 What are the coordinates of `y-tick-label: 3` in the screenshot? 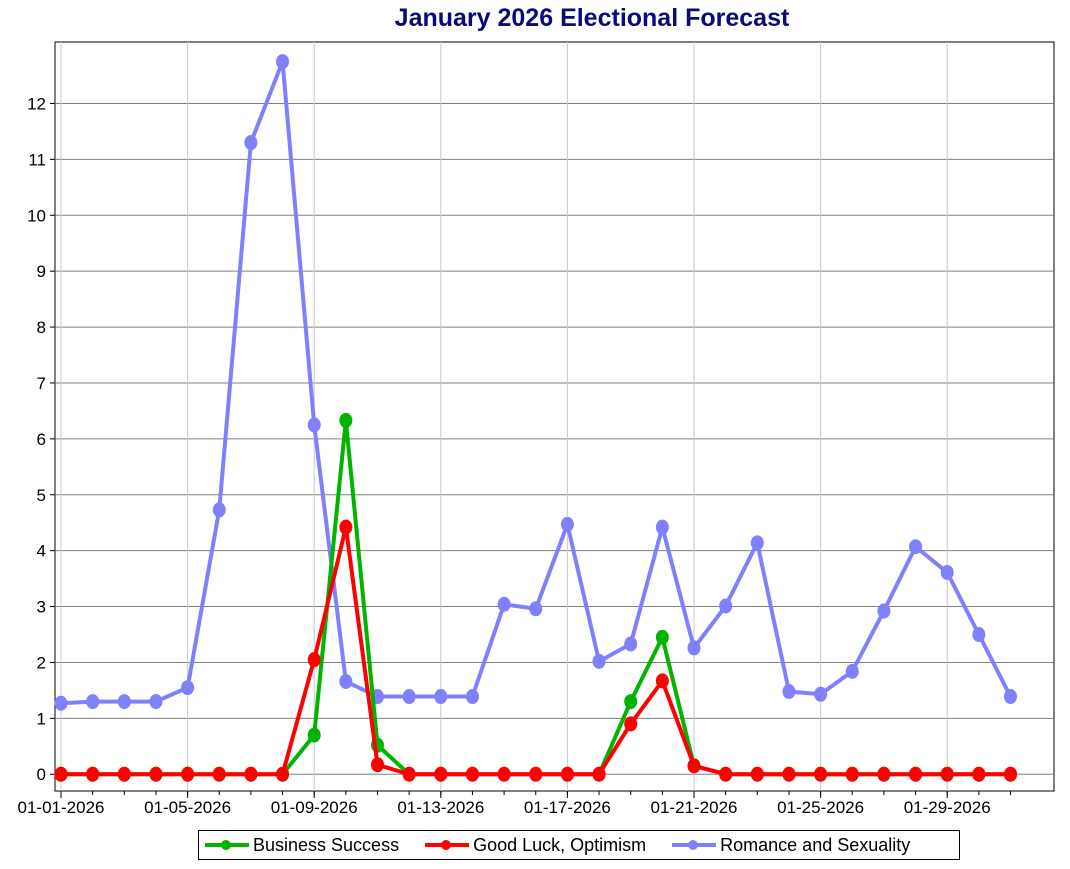 It's located at (41, 607).